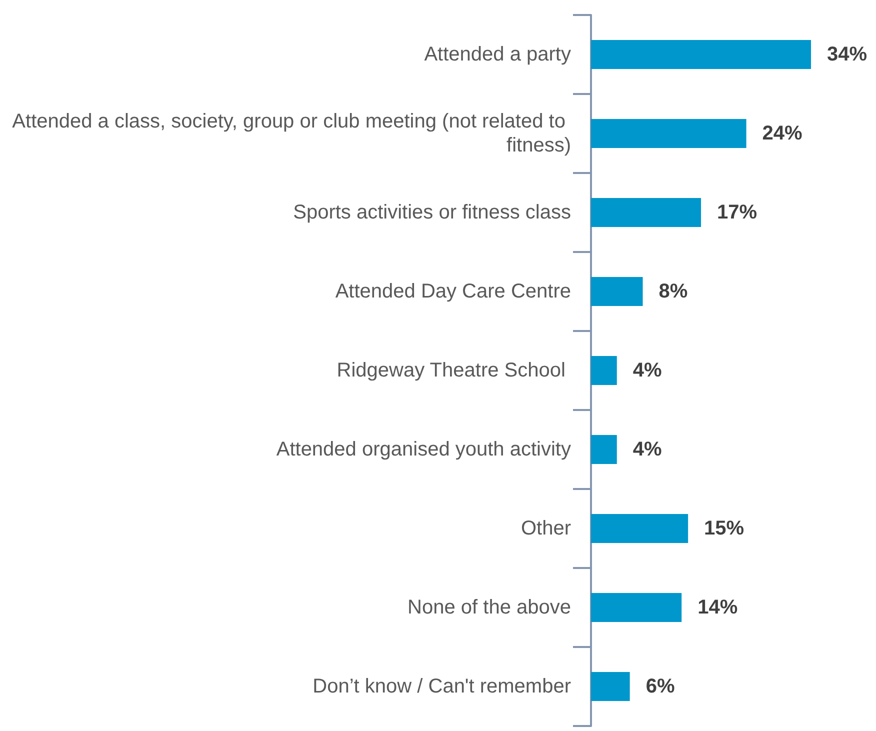  Describe the element at coordinates (718, 607) in the screenshot. I see `data-label: 14%` at that location.